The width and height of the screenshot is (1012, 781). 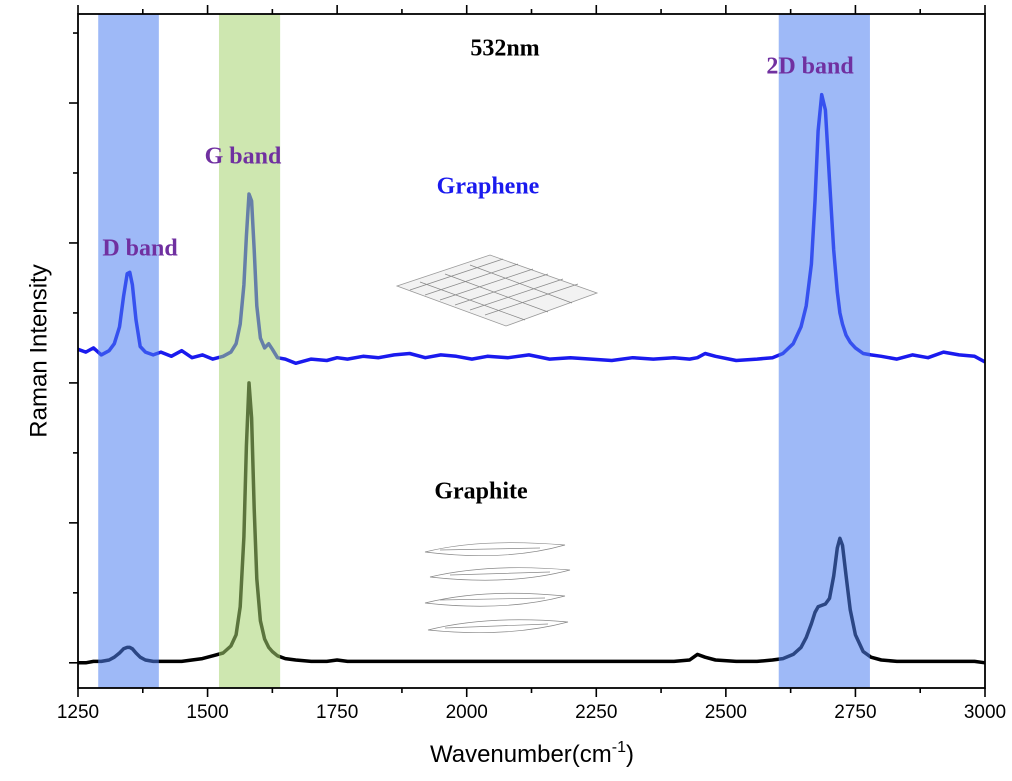 I want to click on x-tick-label: 2000, so click(x=467, y=712).